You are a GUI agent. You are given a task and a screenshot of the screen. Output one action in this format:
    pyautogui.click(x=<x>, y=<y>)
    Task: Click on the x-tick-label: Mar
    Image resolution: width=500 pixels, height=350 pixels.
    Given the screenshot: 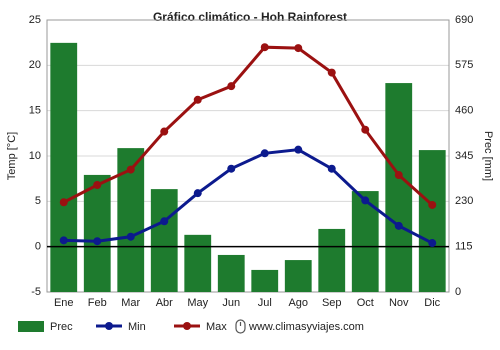 What is the action you would take?
    pyautogui.click(x=130, y=303)
    